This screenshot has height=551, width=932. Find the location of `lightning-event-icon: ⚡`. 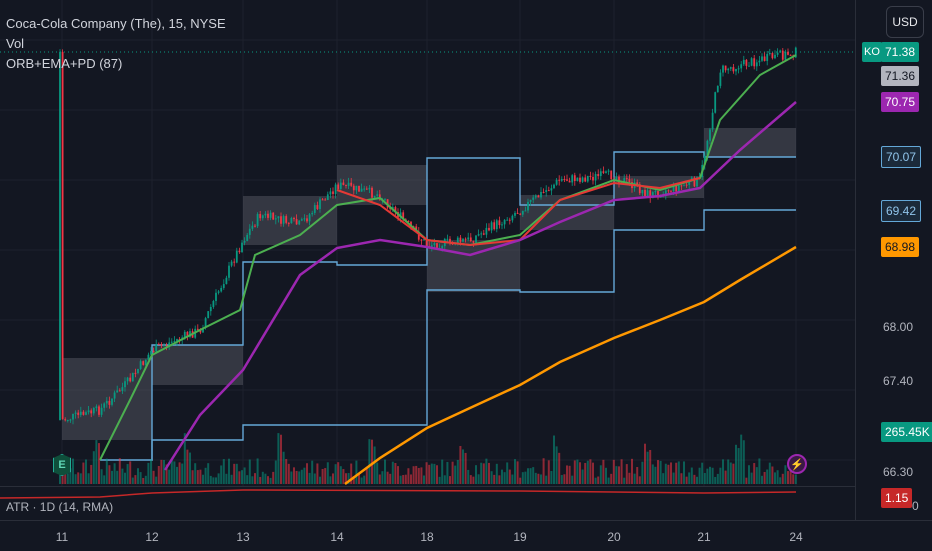

lightning-event-icon: ⚡ is located at coordinates (797, 464).